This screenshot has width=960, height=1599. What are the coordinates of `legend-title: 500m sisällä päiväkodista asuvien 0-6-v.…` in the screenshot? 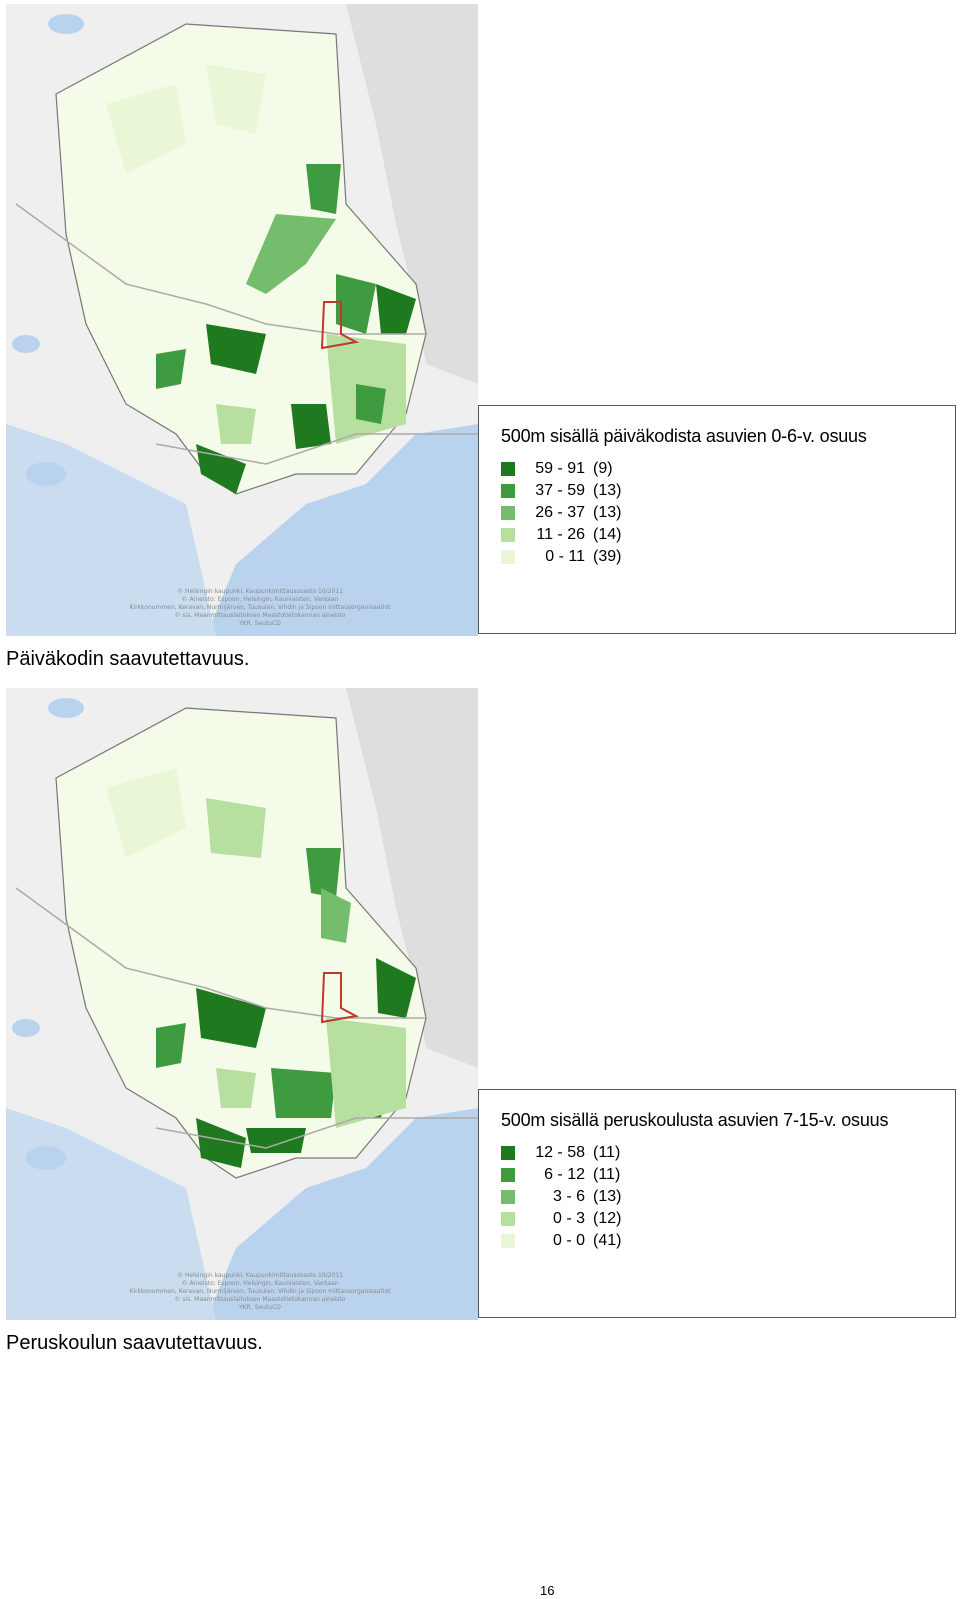 It's located at (684, 436).